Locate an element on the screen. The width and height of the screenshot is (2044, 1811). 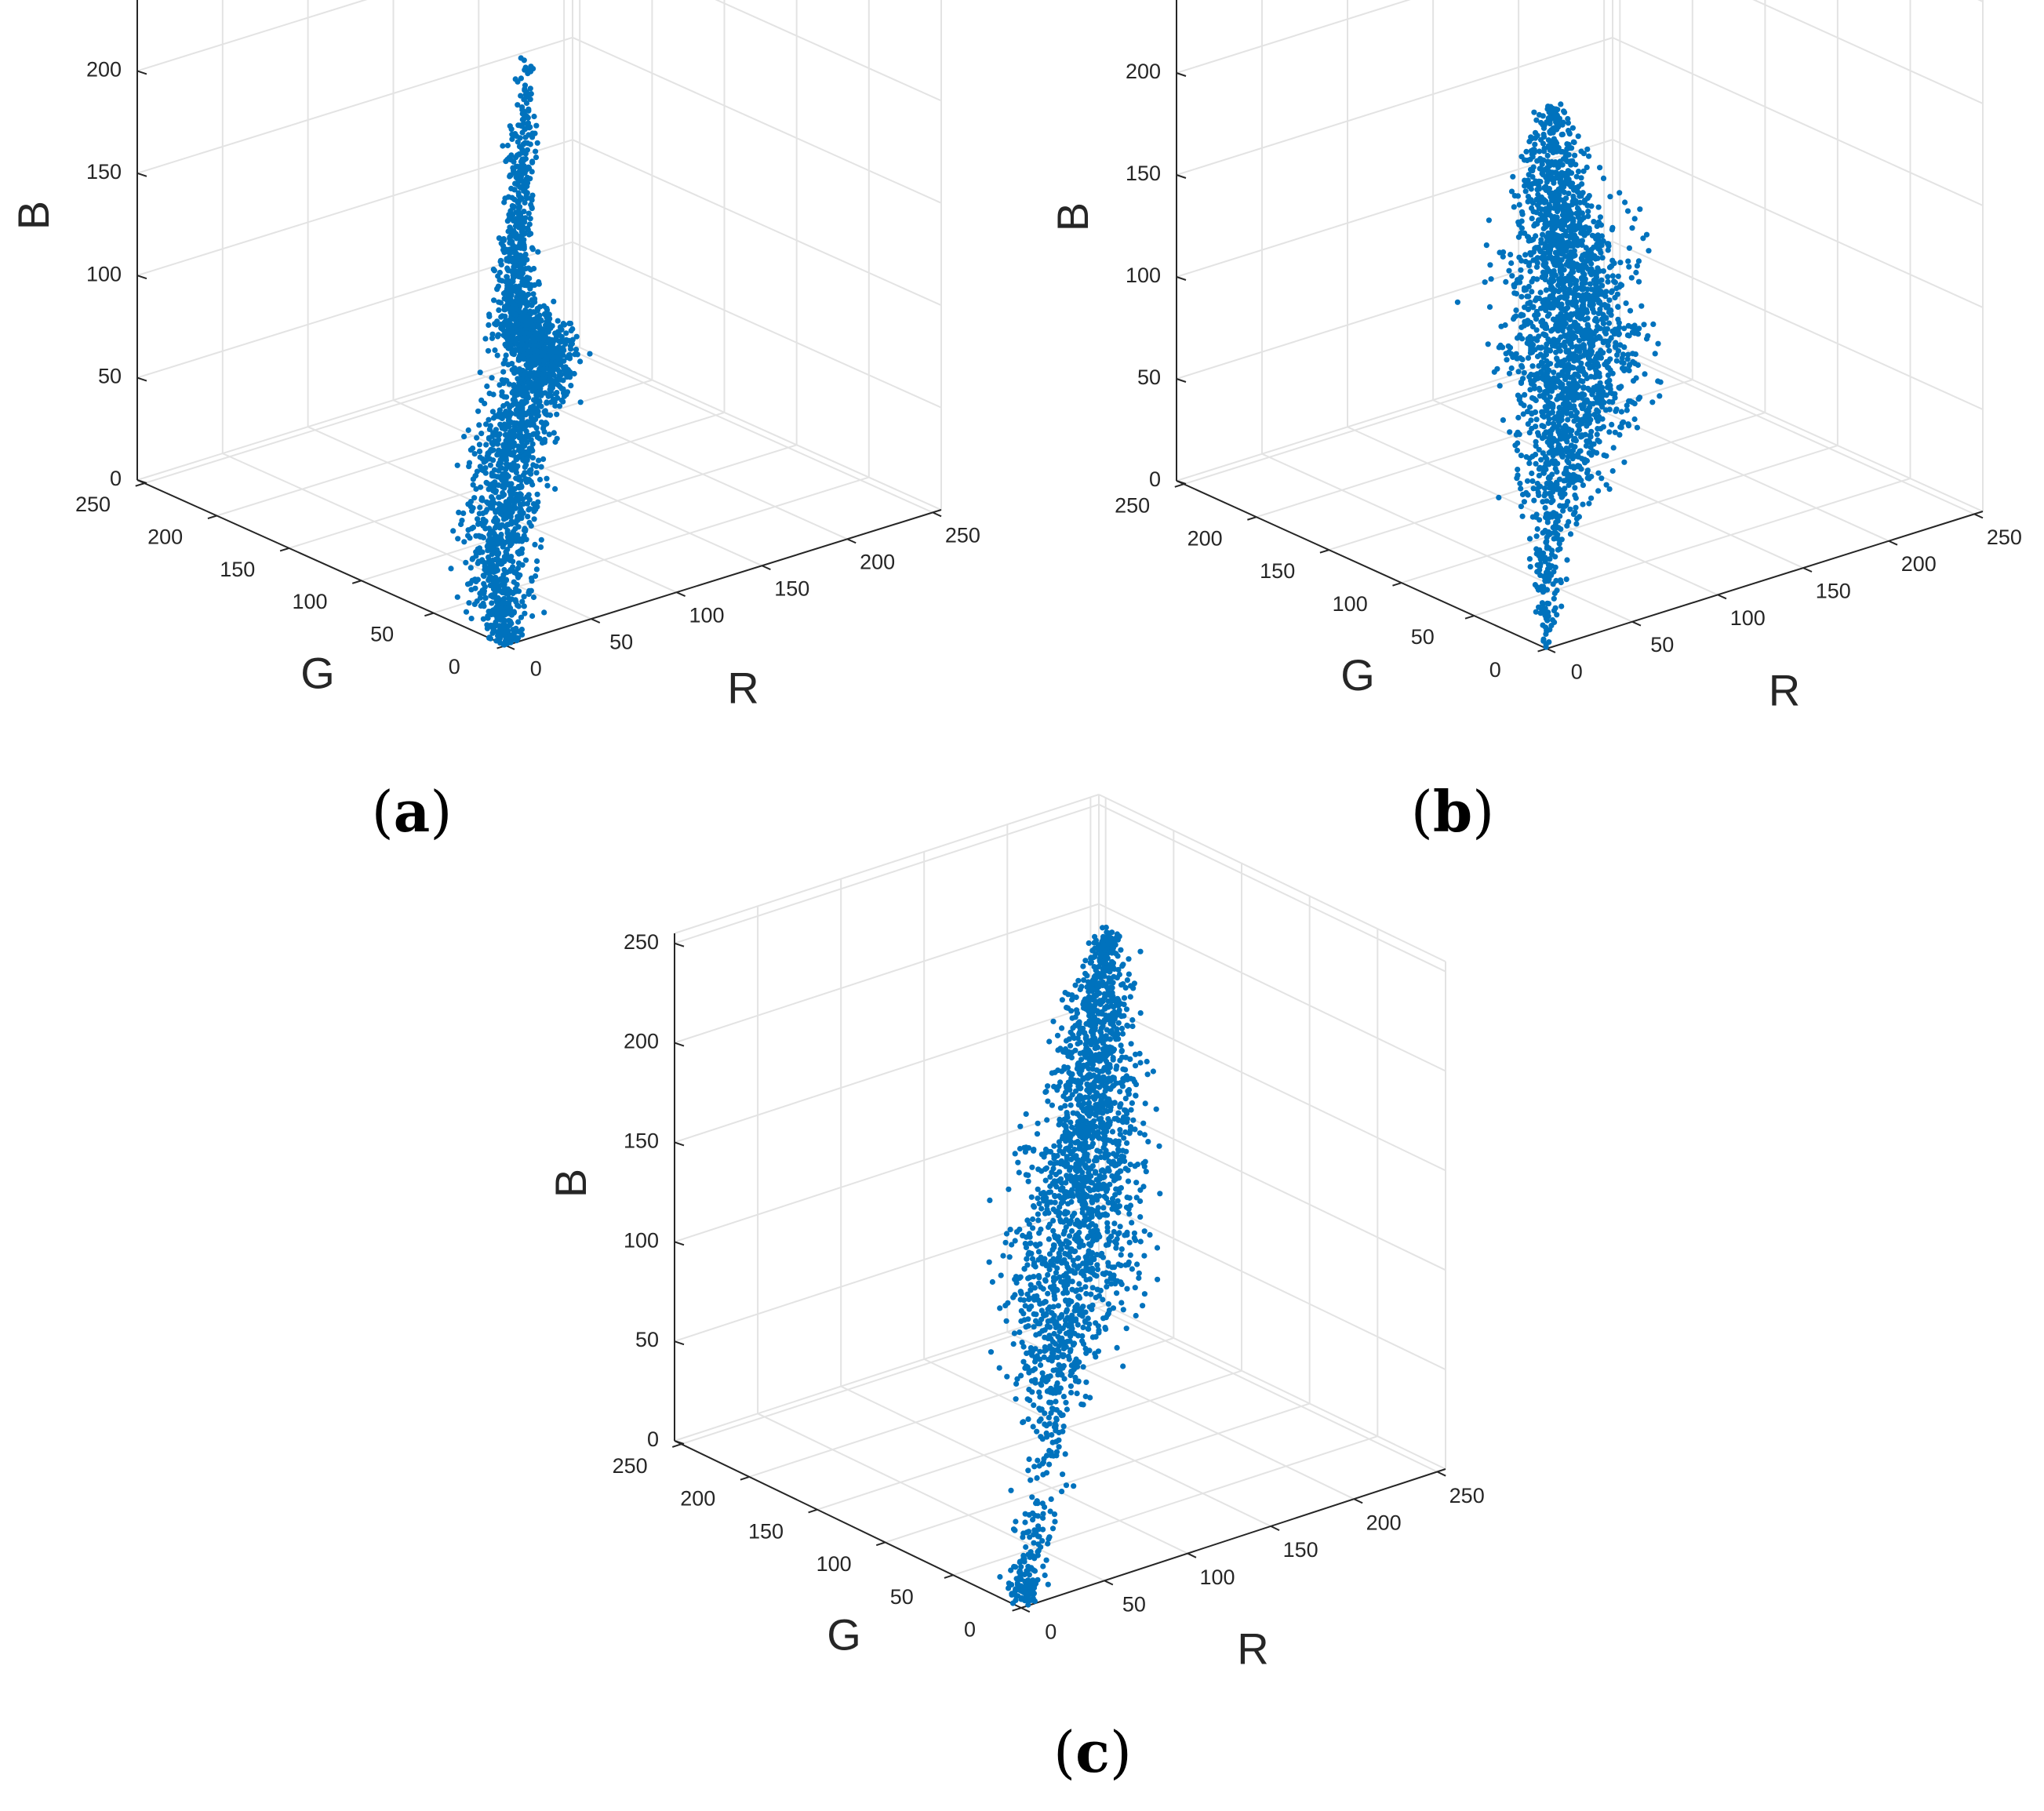
r-tick-label: 0 is located at coordinates (1577, 671).